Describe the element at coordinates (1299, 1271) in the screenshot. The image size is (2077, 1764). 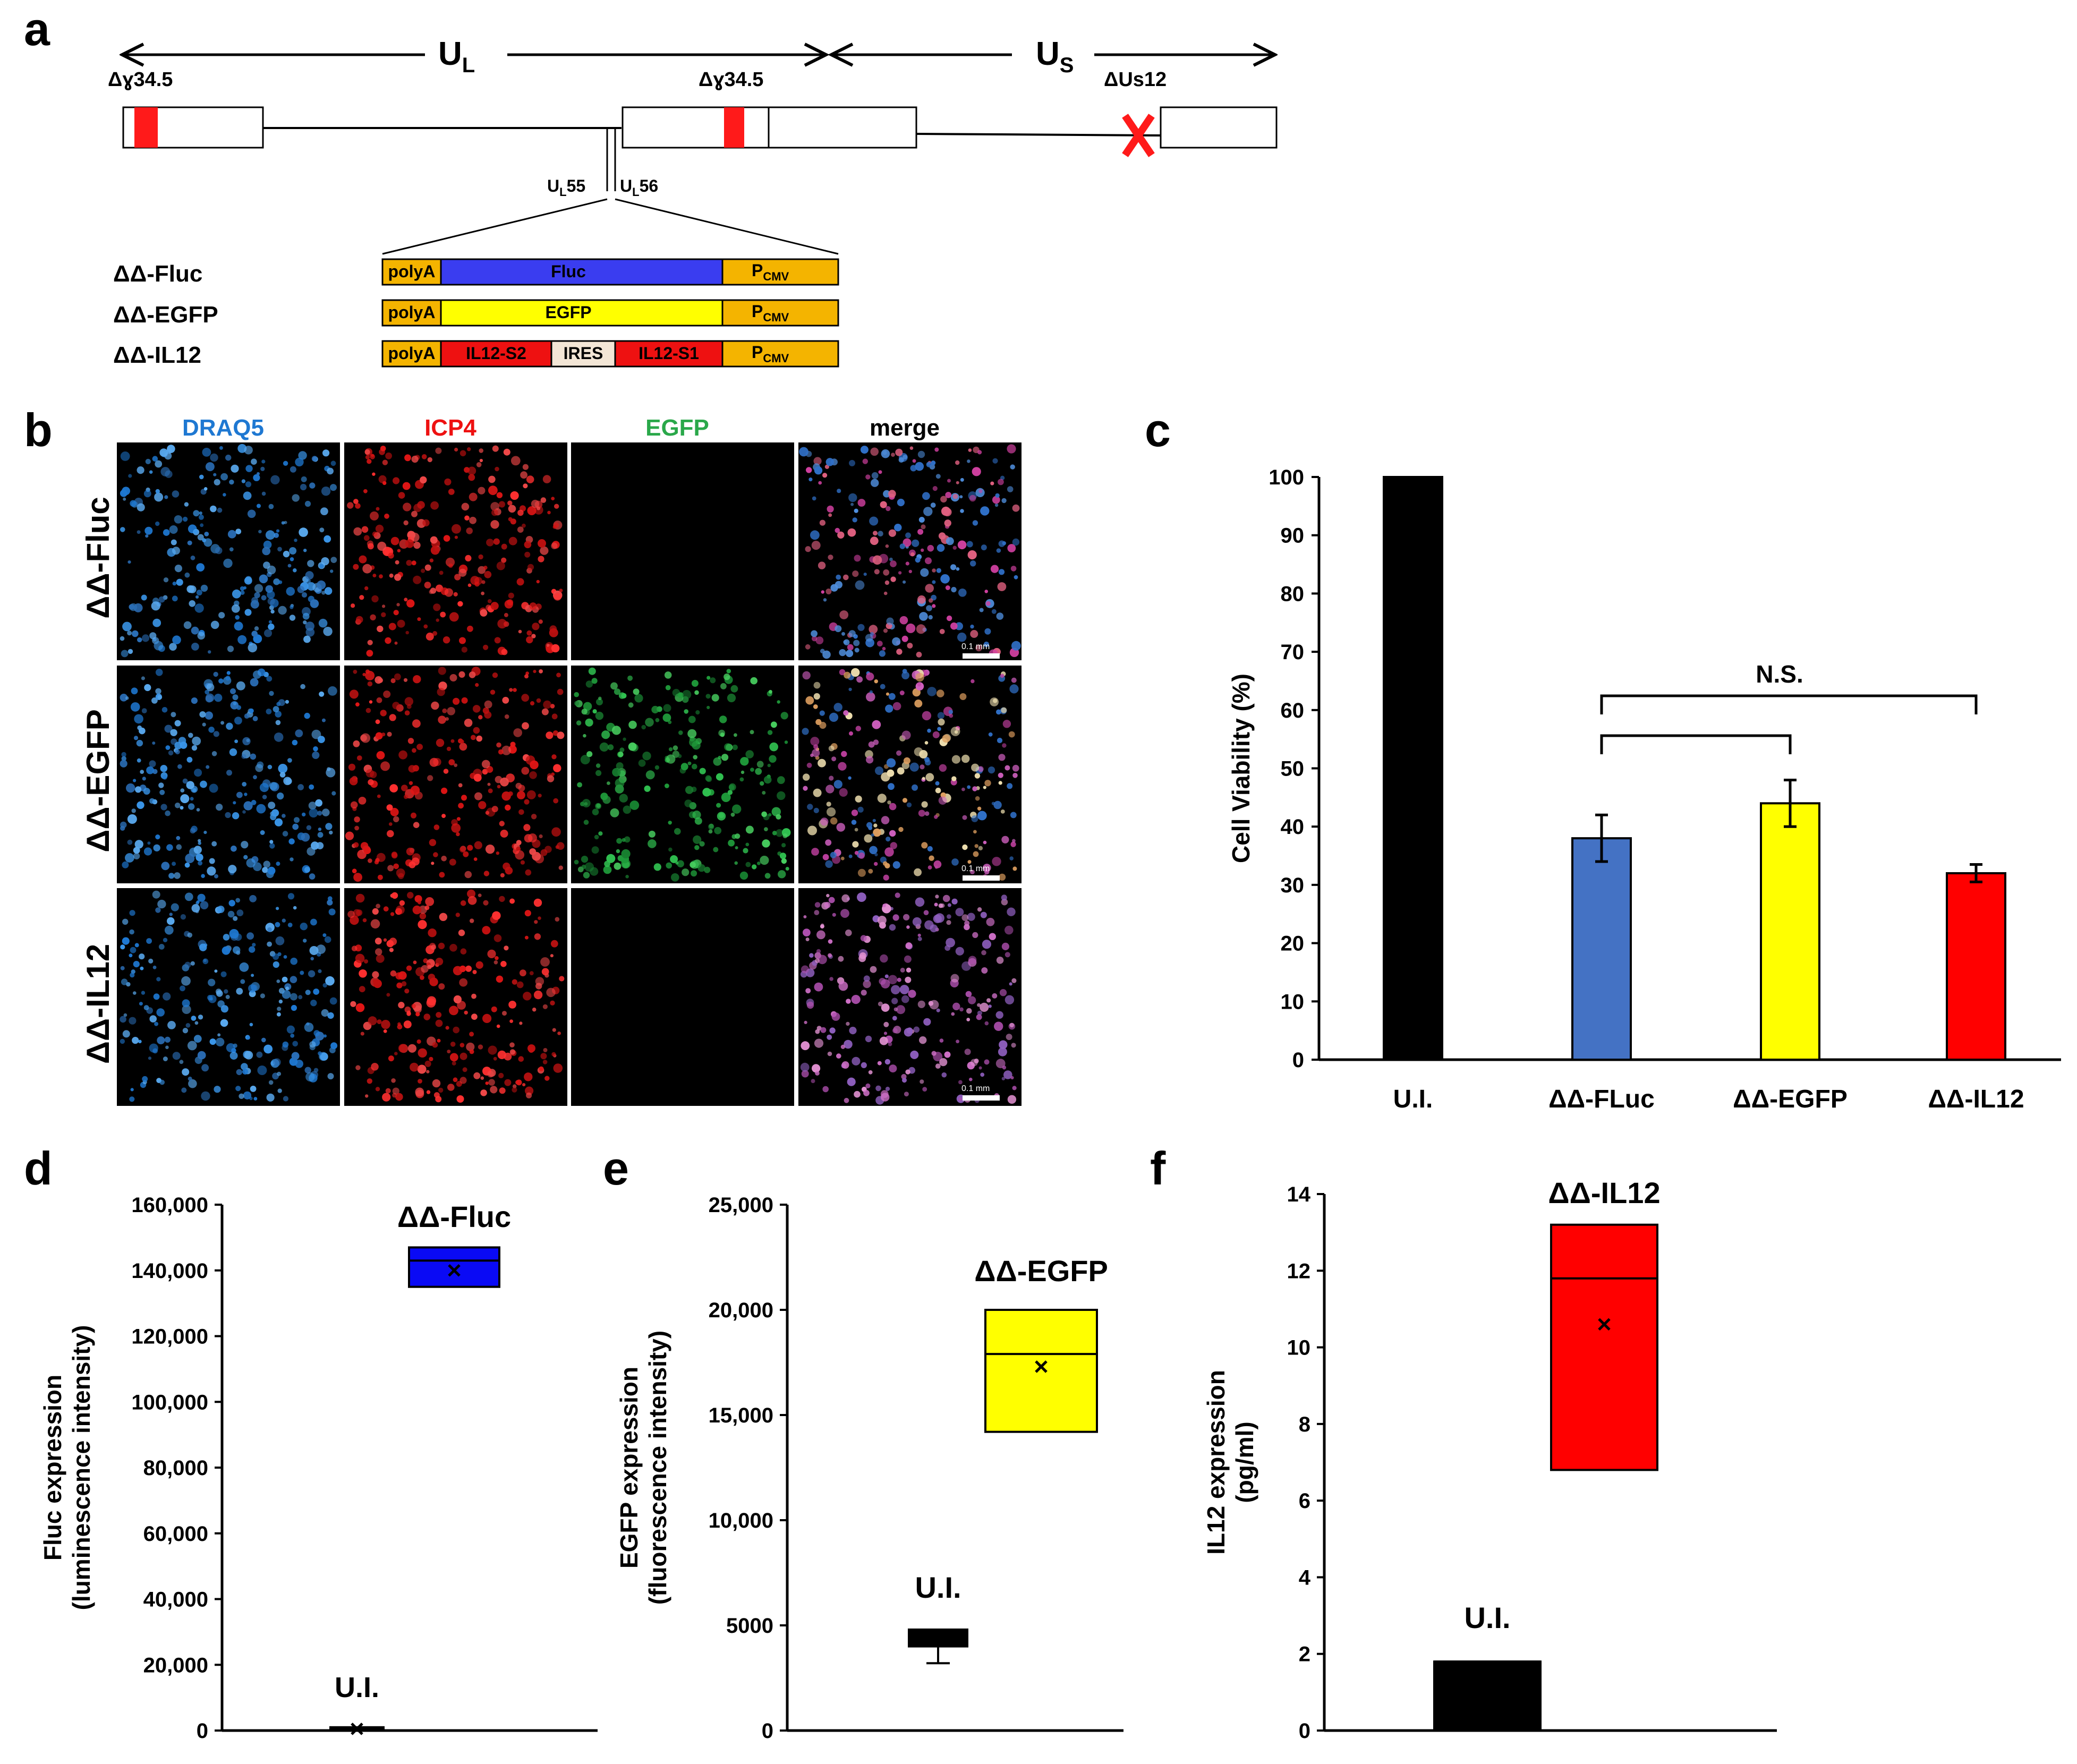
I see `y-tick-label: 12` at that location.